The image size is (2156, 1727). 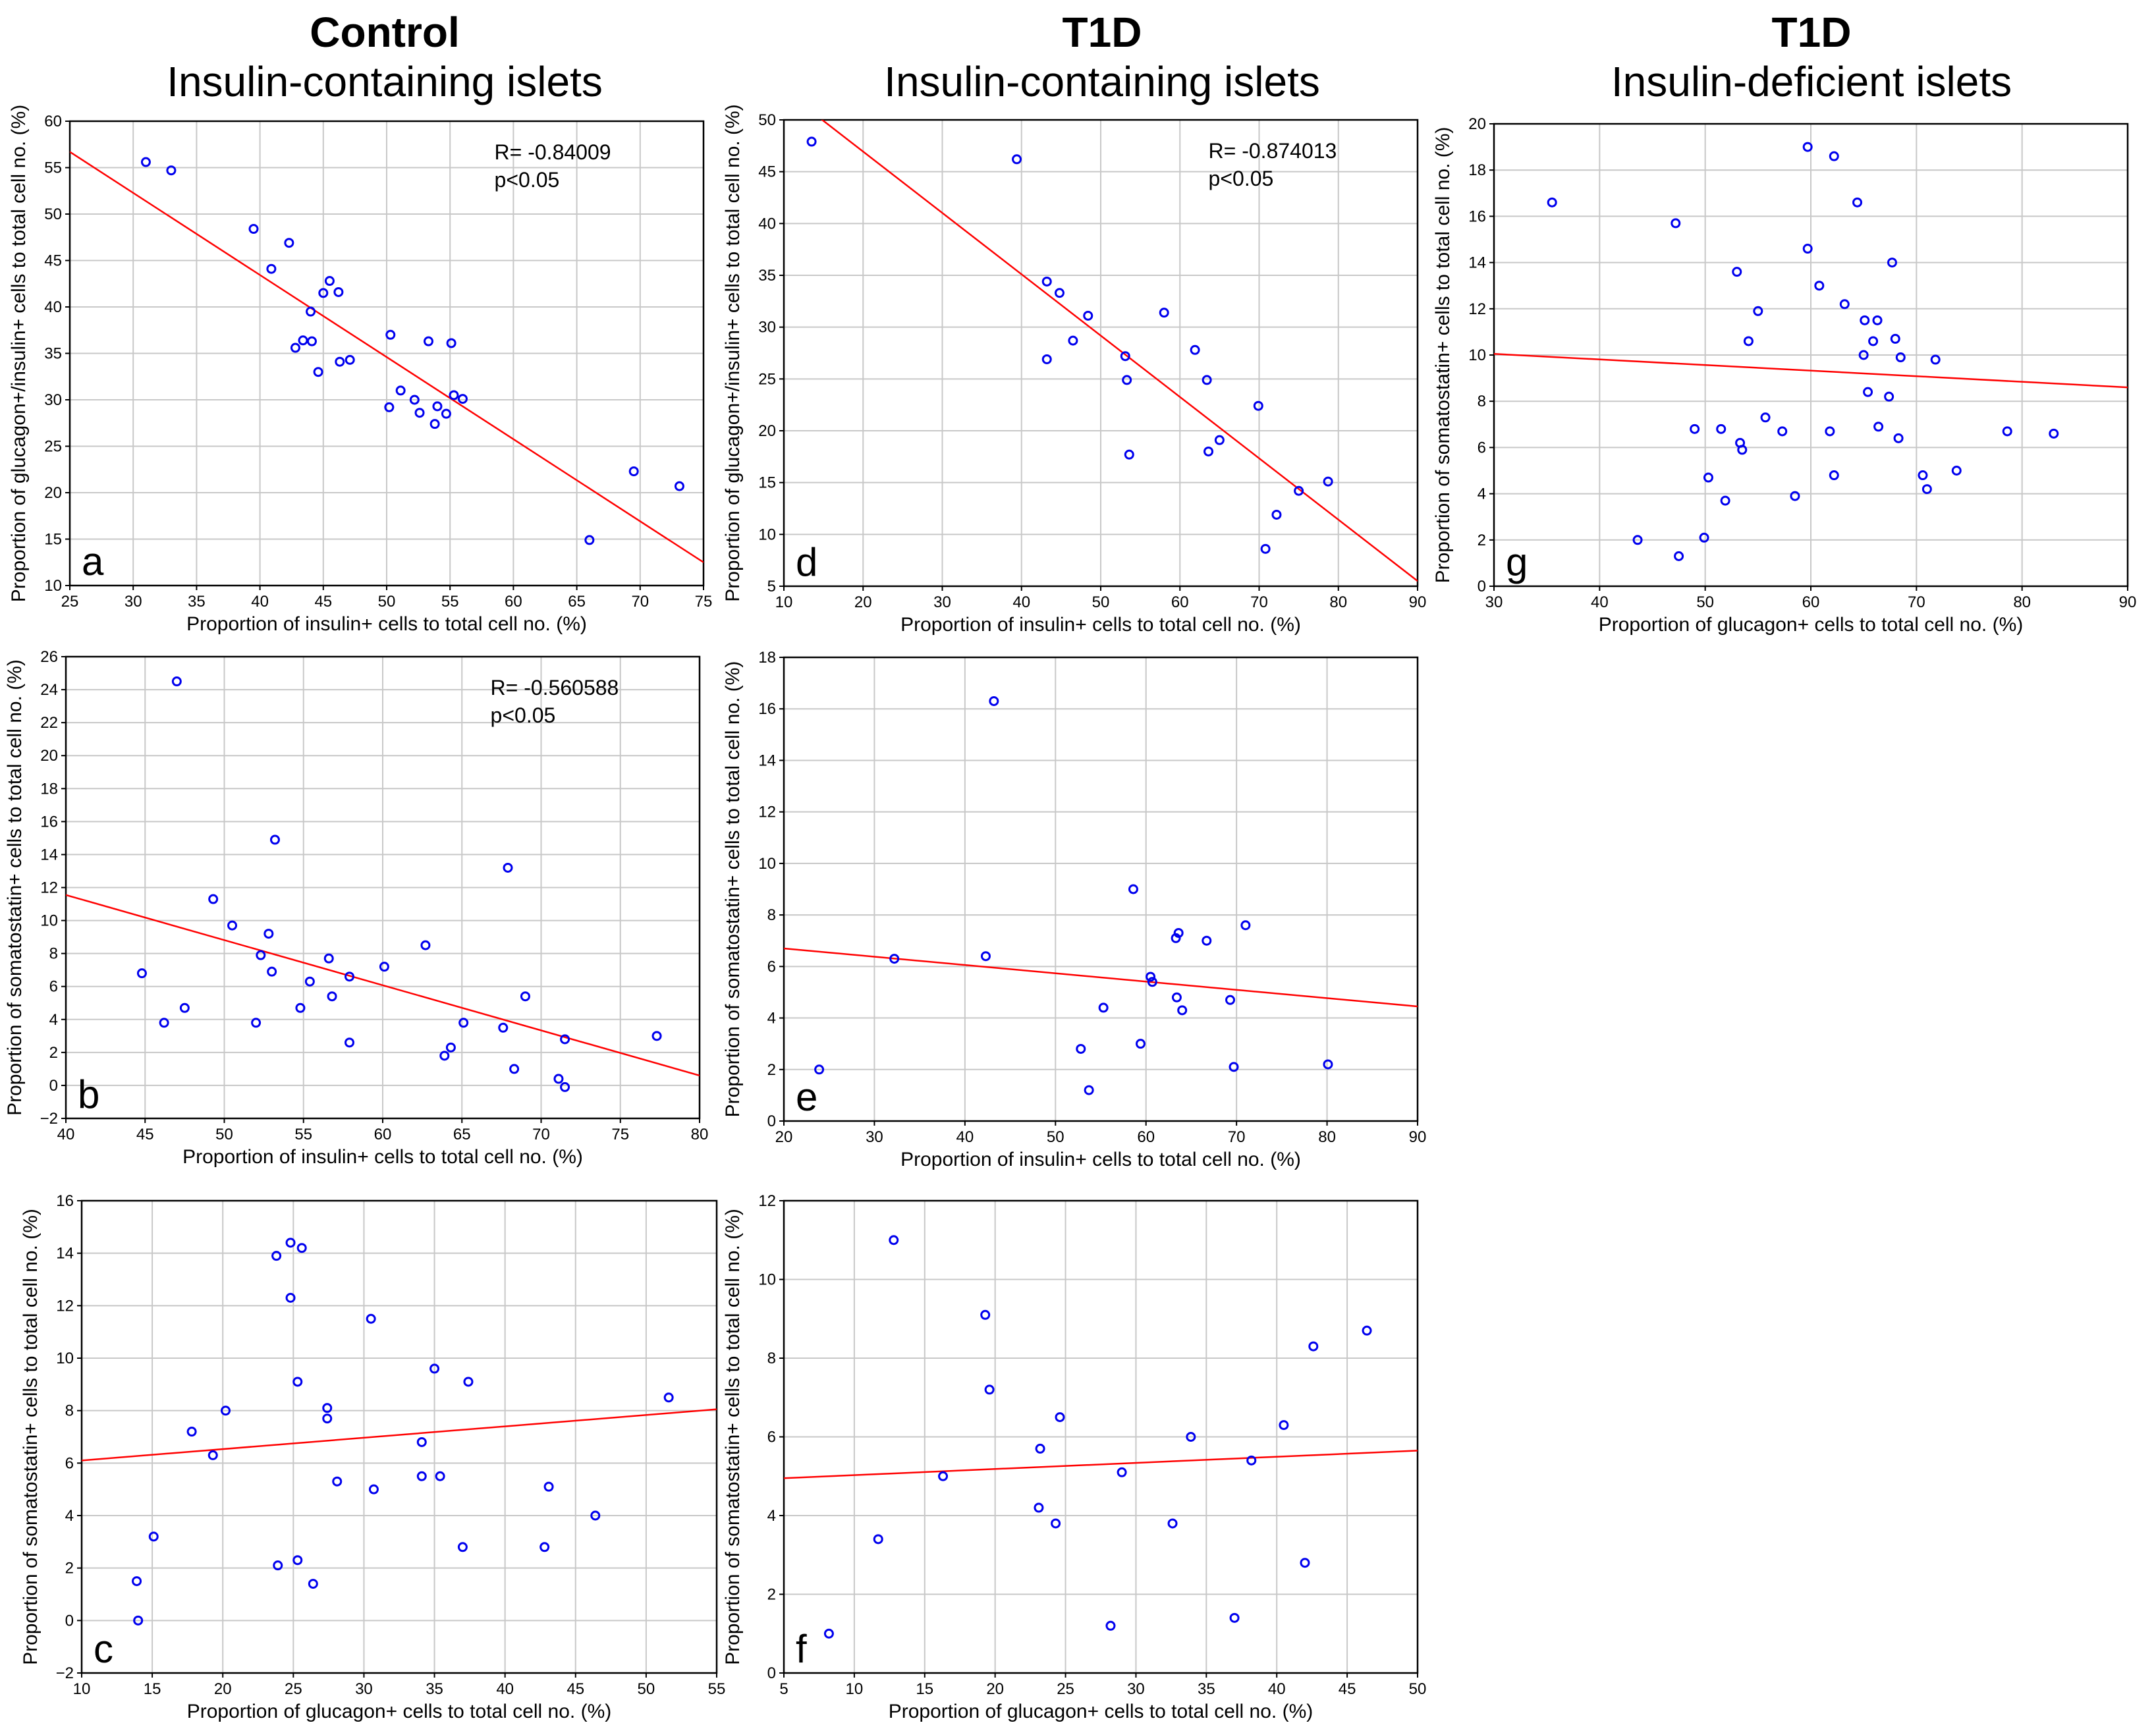 What do you see at coordinates (1812, 81) in the screenshot?
I see `column-subtitle: Insulin-deficient islets` at bounding box center [1812, 81].